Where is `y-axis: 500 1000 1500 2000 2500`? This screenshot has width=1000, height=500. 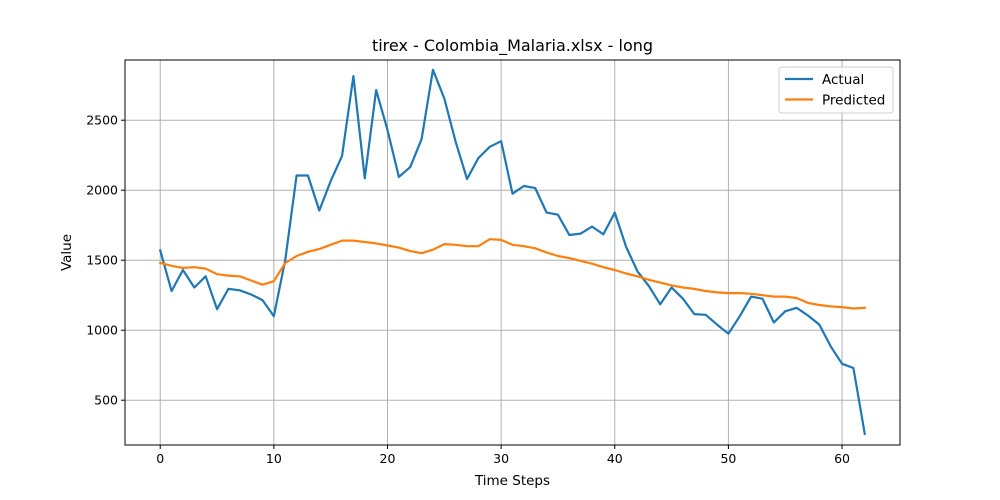
y-axis: 500 1000 1500 2000 2500 is located at coordinates (105, 260).